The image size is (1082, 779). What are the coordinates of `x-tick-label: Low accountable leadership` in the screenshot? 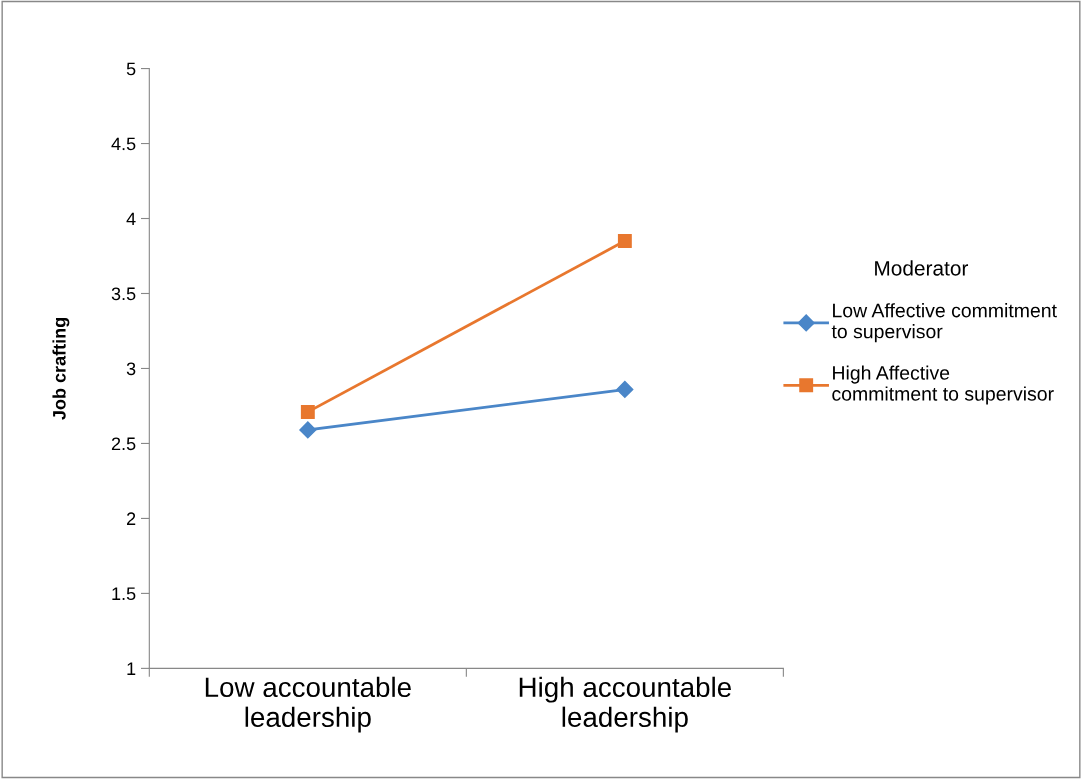 It's located at (308, 704).